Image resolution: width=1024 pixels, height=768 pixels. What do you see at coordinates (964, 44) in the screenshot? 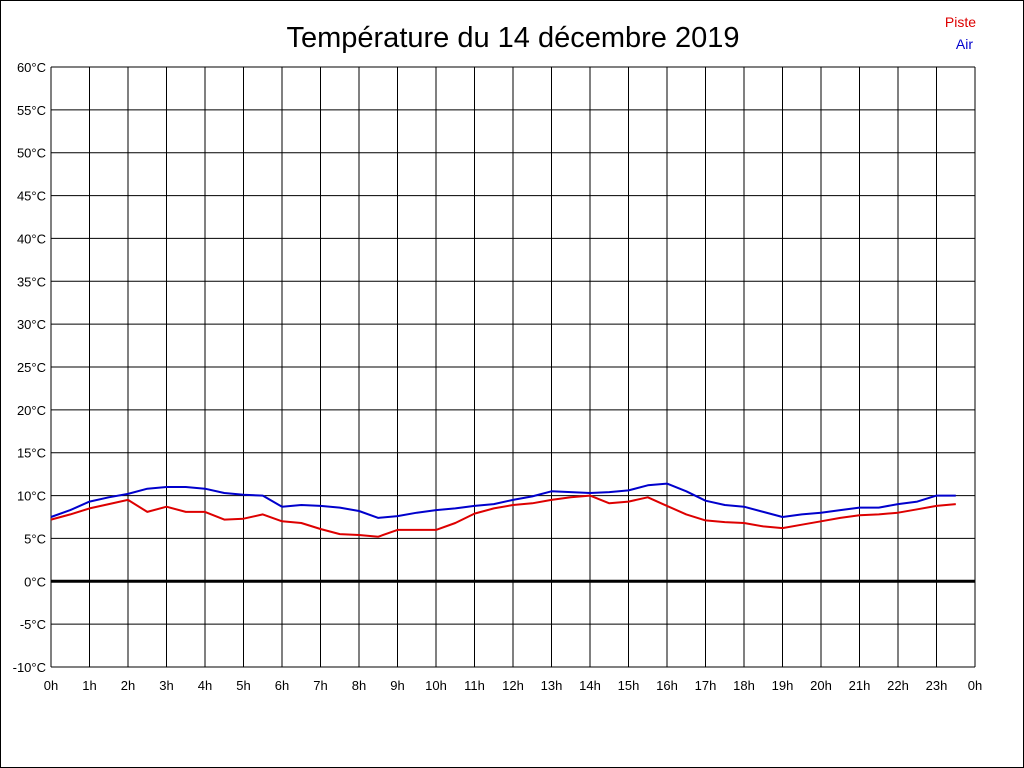
I see `legend-entry-air: Air` at bounding box center [964, 44].